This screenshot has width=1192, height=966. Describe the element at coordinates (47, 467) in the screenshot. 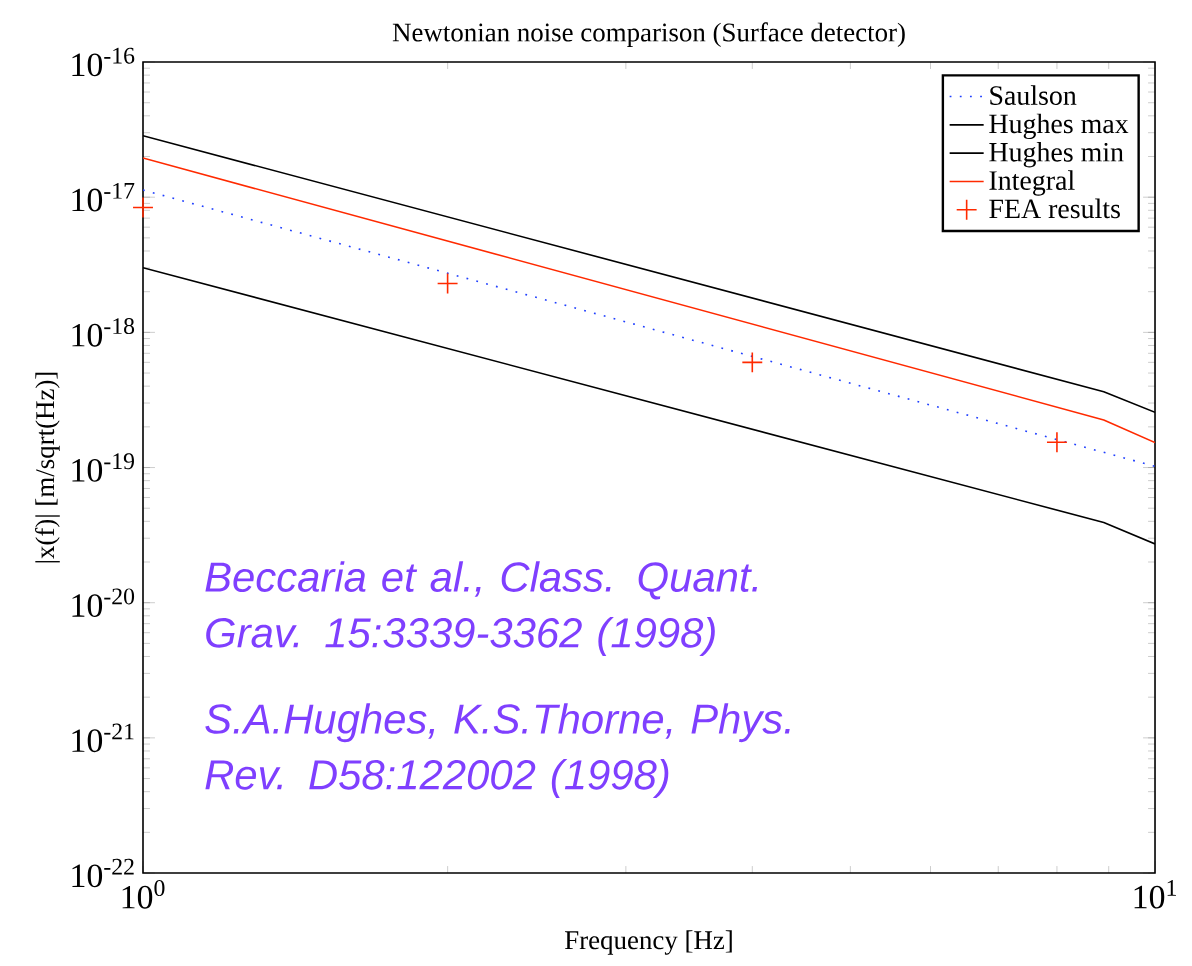

I see `y-axis-title: |x(f)| [m/sqrt(Hz)]` at that location.